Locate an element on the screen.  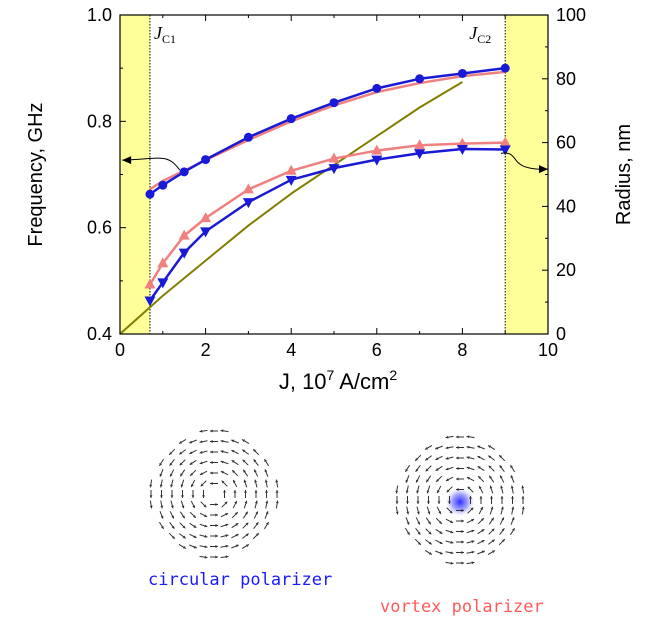
series-circ_freq_low is located at coordinates (327, 225).